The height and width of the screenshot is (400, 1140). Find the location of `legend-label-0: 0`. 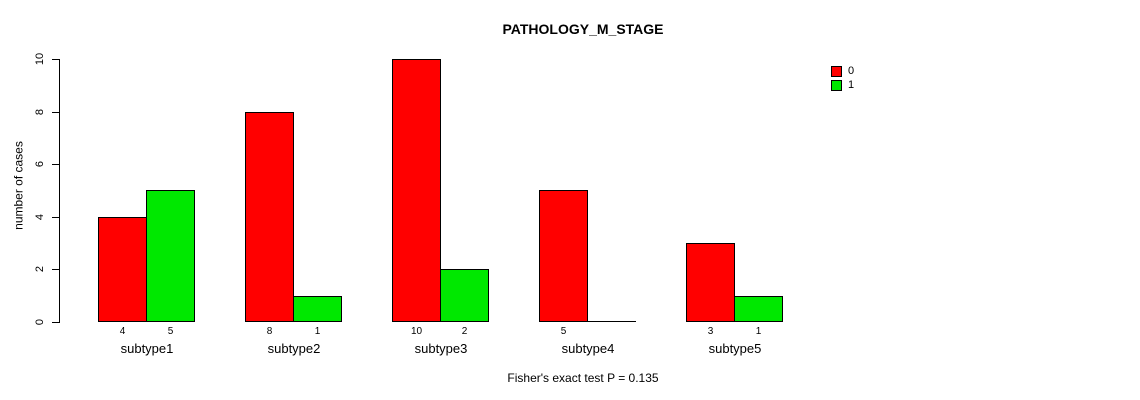

legend-label-0: 0 is located at coordinates (851, 70).